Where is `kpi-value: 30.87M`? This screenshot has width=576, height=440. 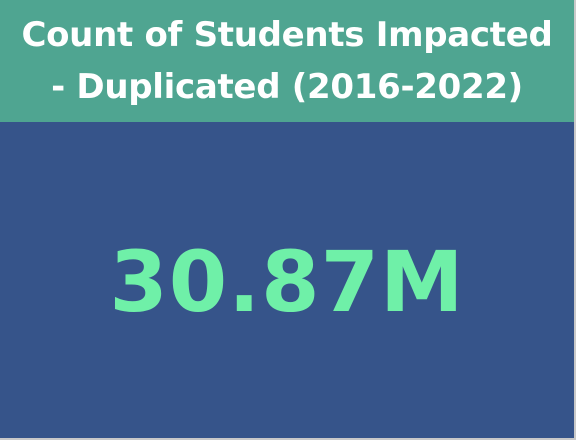
kpi-value: 30.87M is located at coordinates (287, 282).